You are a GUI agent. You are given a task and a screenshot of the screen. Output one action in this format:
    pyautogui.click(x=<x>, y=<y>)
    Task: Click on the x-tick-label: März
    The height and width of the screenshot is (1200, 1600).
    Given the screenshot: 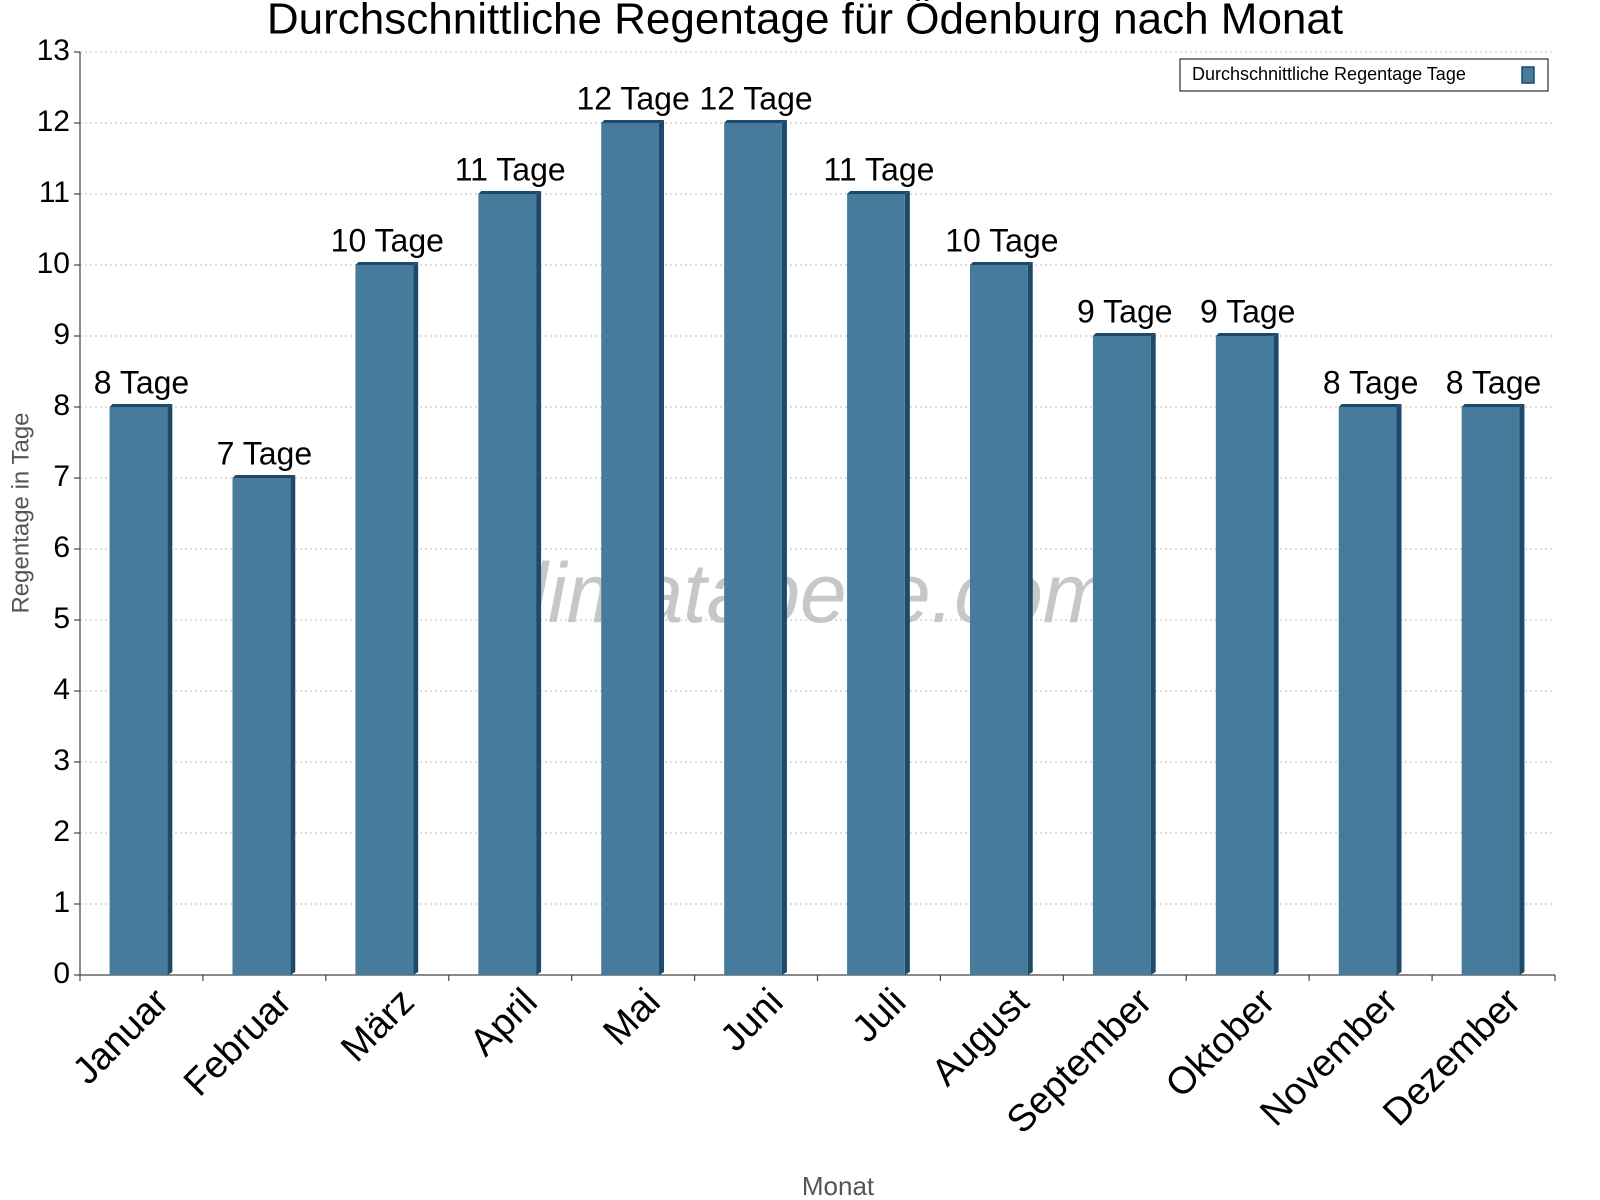 What is the action you would take?
    pyautogui.click(x=377, y=1025)
    